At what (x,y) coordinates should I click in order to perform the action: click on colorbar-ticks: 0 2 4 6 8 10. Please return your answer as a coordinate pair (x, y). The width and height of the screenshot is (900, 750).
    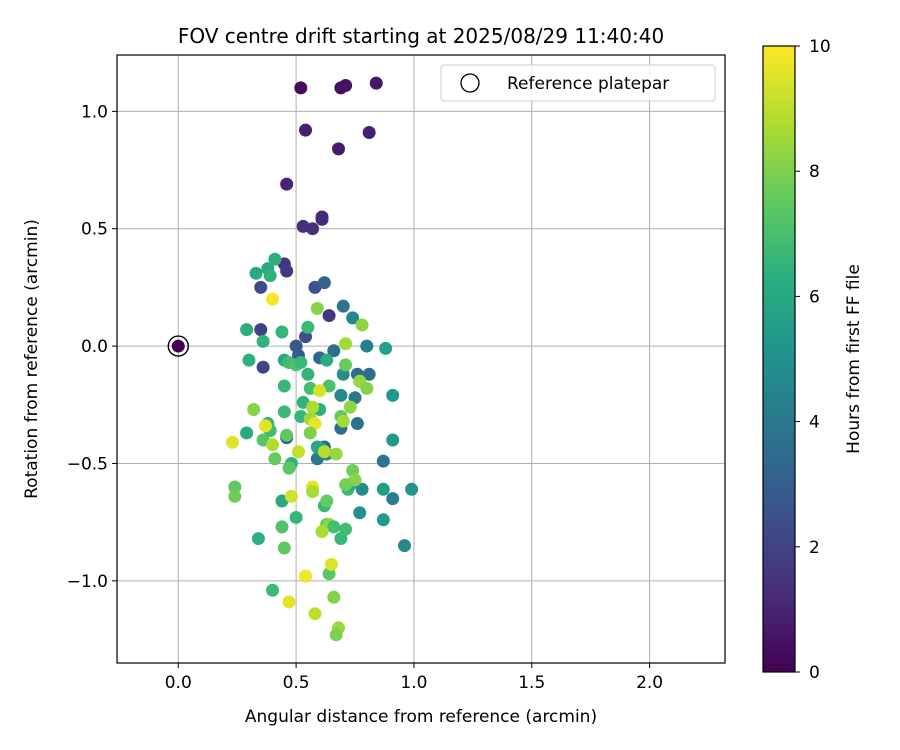
    Looking at the image, I should click on (813, 360).